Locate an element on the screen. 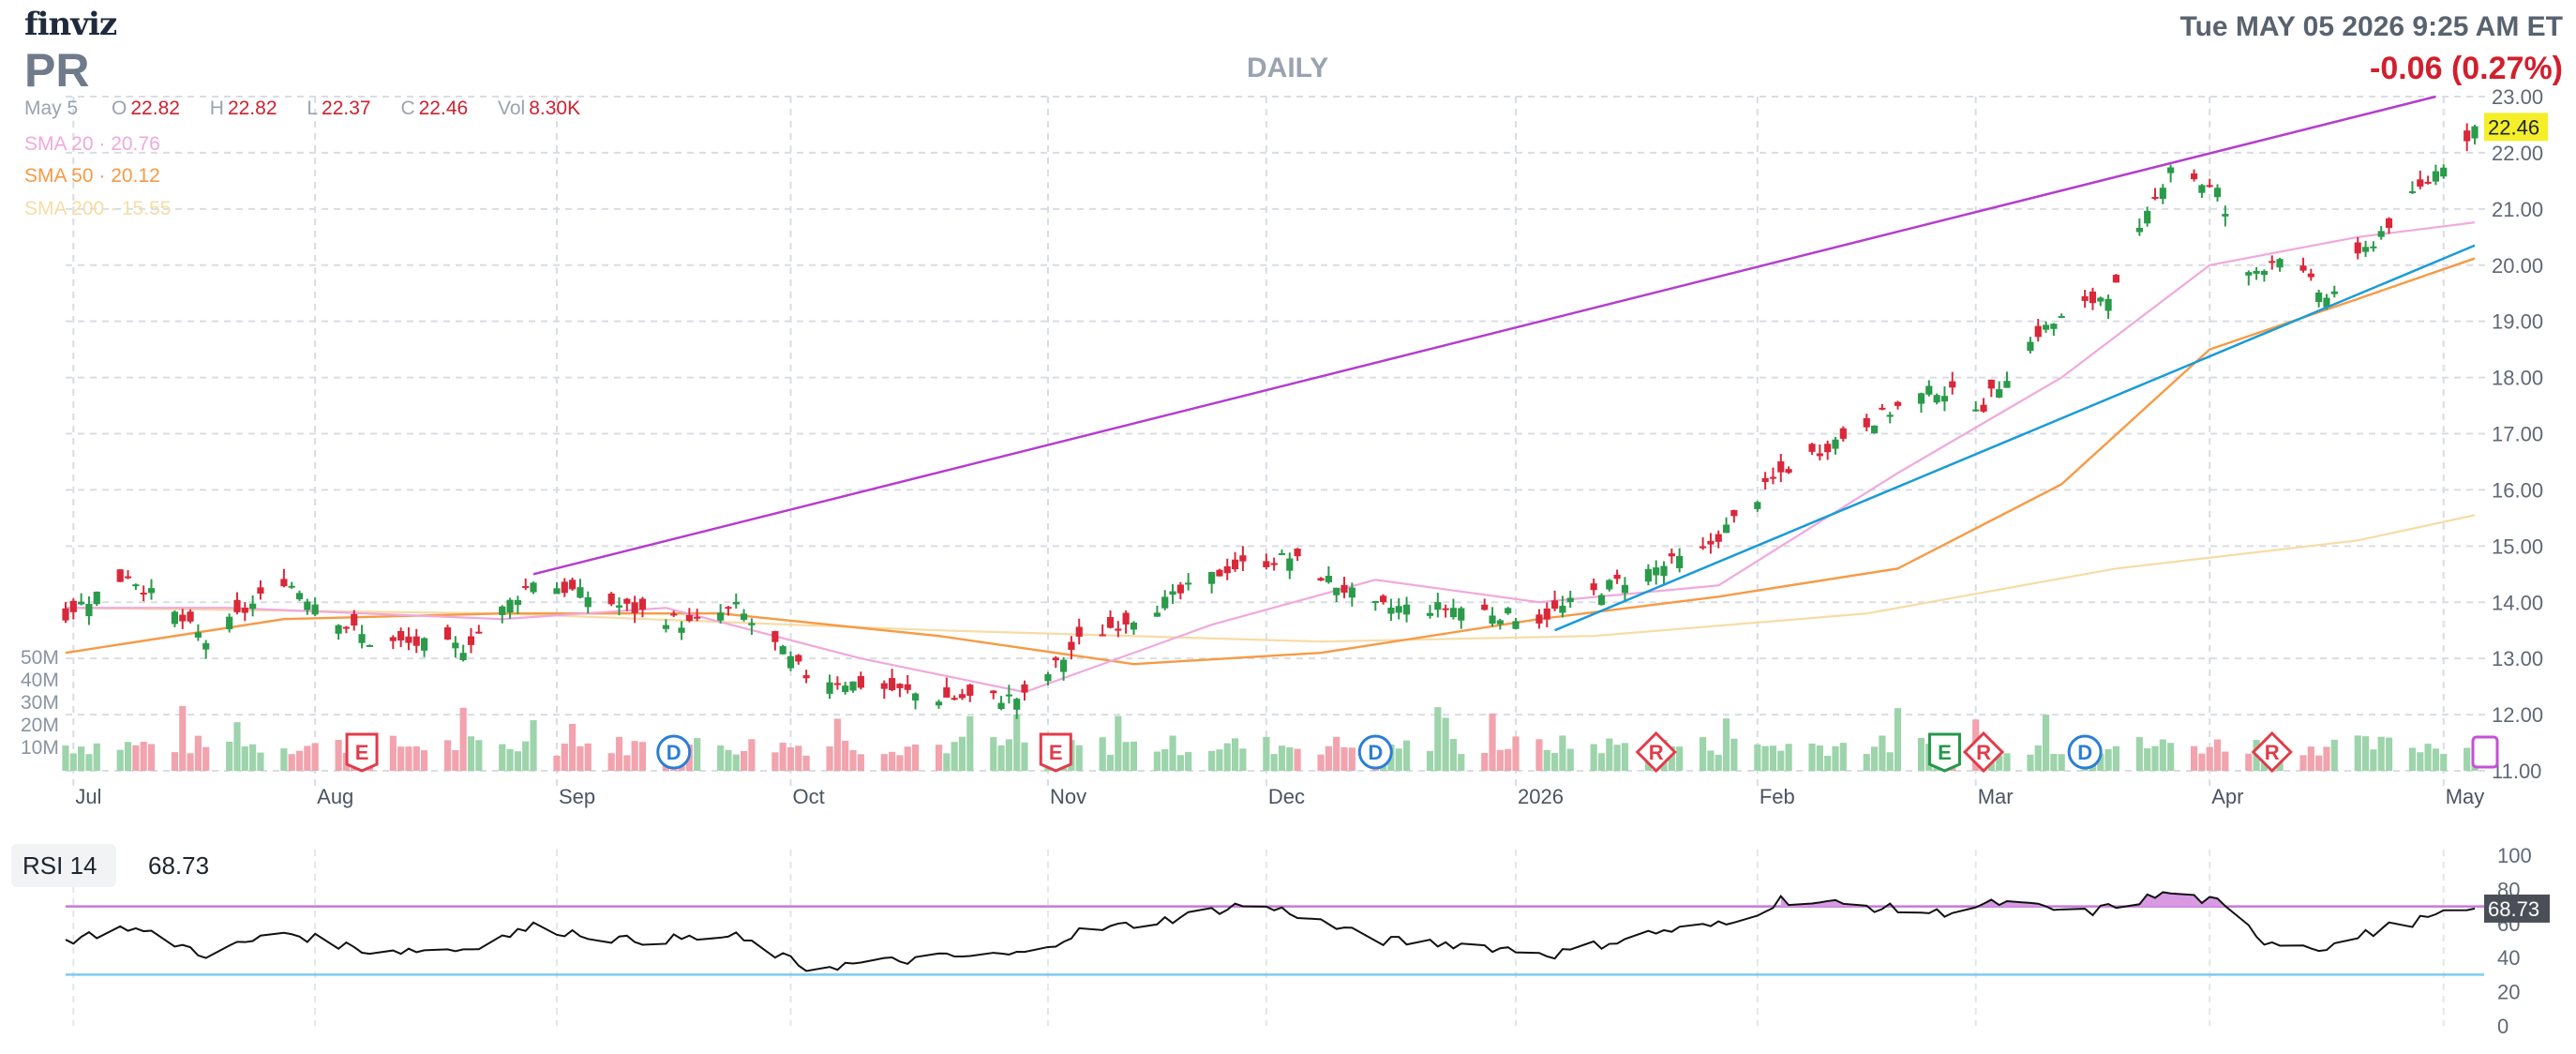 Image resolution: width=2576 pixels, height=1054 pixels. high-label: H is located at coordinates (217, 108).